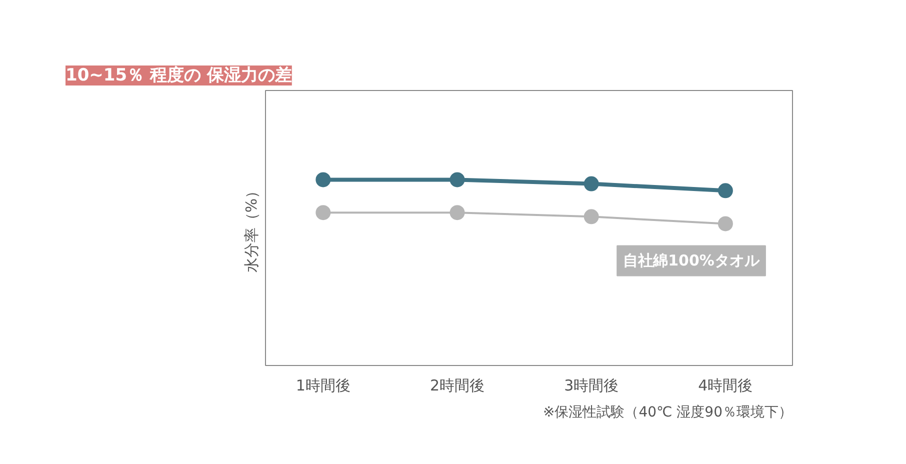  What do you see at coordinates (323, 385) in the screenshot?
I see `x-tick-label: 1時間後` at bounding box center [323, 385].